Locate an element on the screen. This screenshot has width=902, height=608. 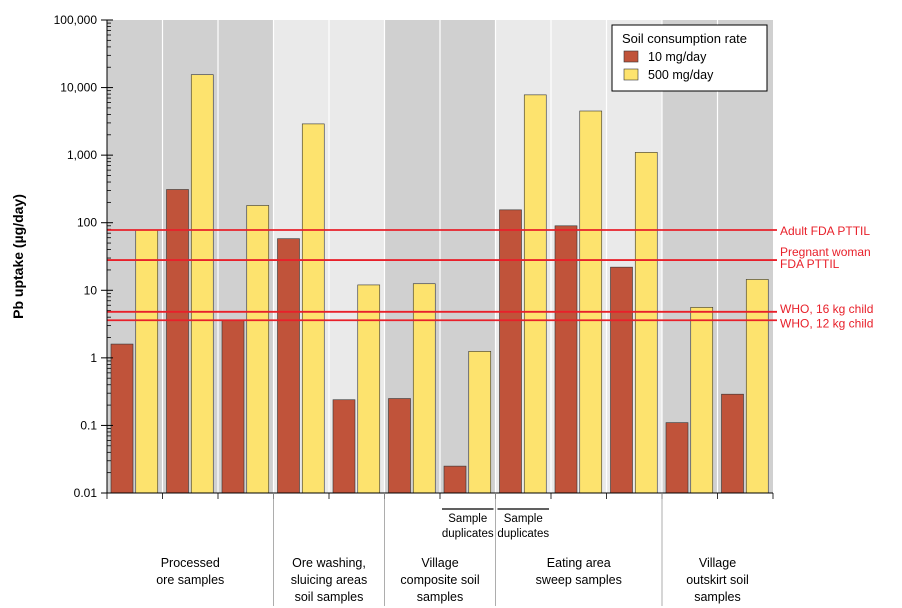
reference-line-label: Pregnant woman is located at coordinates (825, 252).